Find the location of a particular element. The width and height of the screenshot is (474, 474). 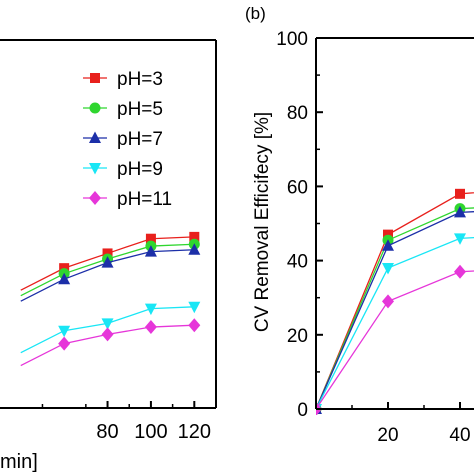

x-axis-label-a: min] is located at coordinates (19, 462).